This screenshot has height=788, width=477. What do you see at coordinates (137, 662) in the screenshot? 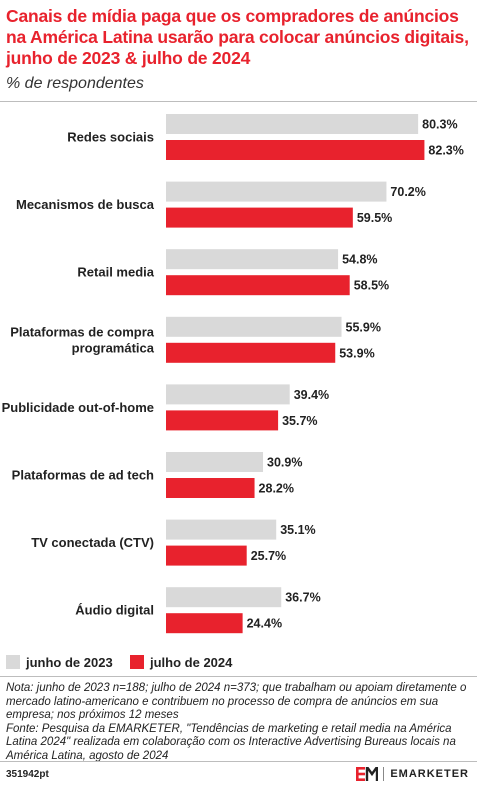
I see `legend-swatch-2024` at bounding box center [137, 662].